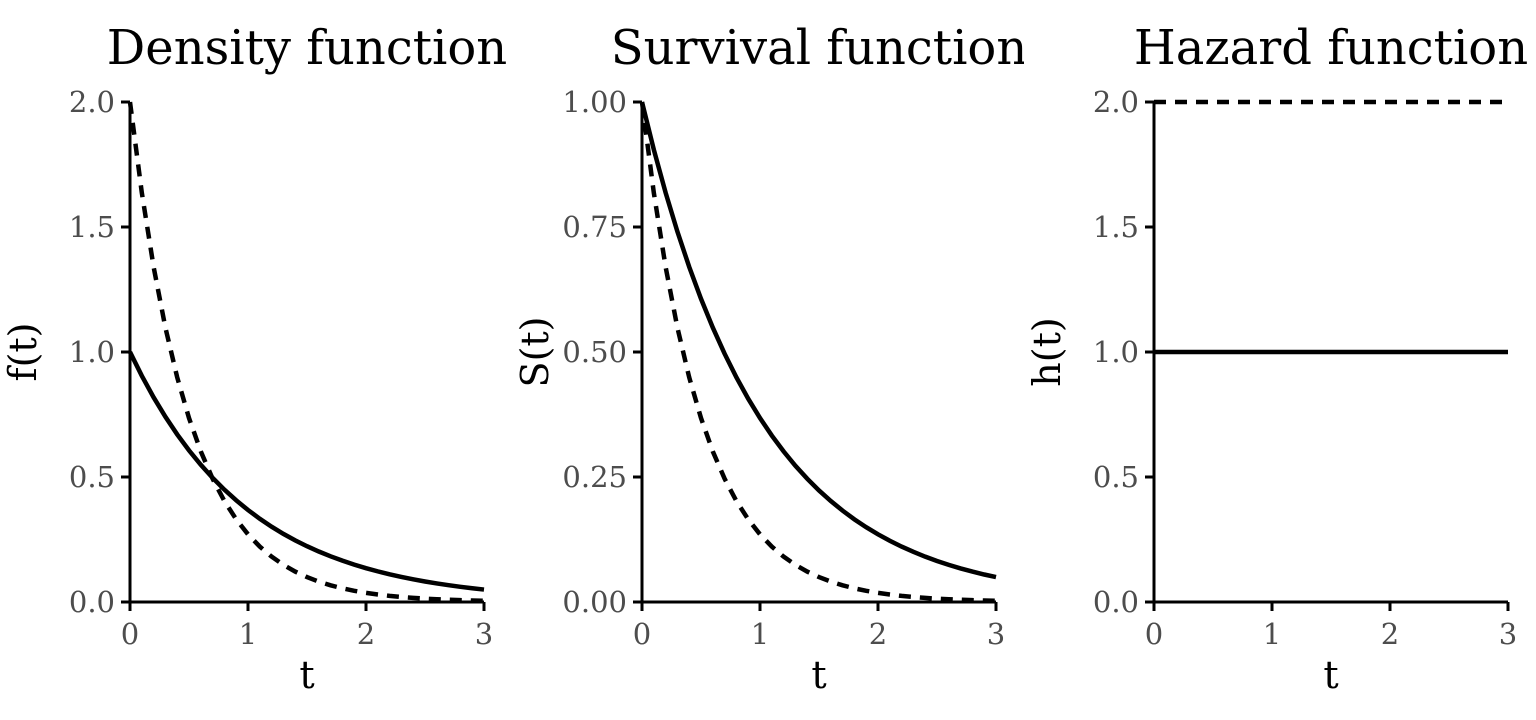  I want to click on series-solid, so click(306, 471).